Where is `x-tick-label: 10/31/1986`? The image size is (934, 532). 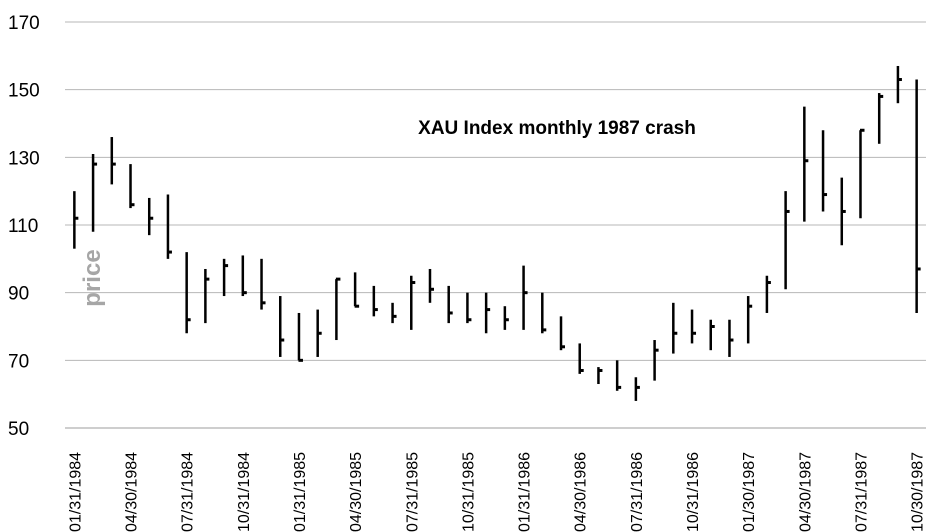
x-tick-label: 10/31/1986 is located at coordinates (693, 492).